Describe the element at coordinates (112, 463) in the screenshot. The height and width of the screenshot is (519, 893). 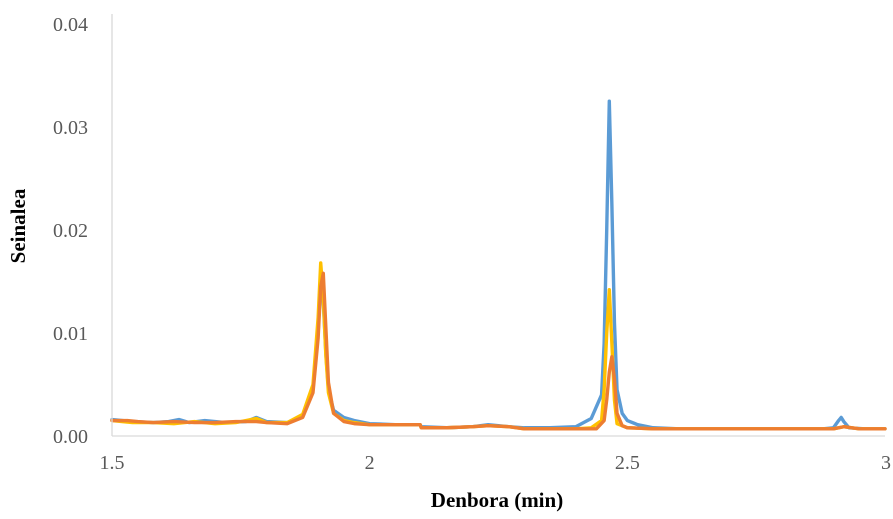
I see `x-tick-label: 1.5` at that location.